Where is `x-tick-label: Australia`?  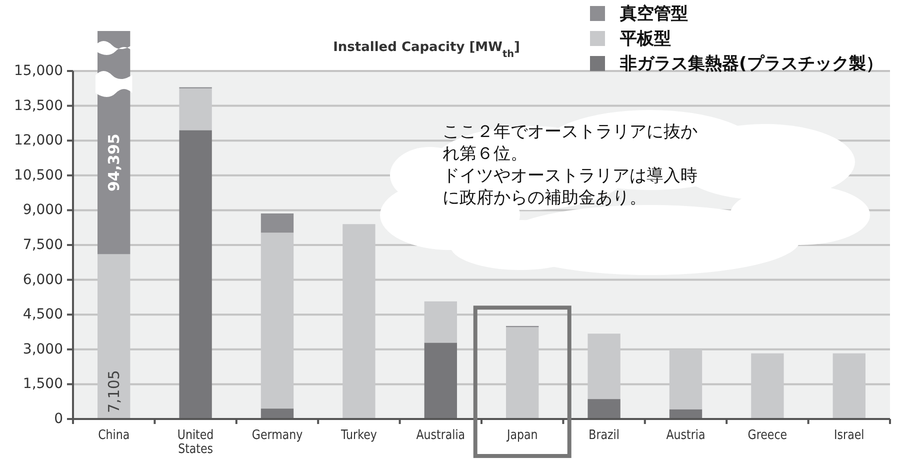 x-tick-label: Australia is located at coordinates (441, 434).